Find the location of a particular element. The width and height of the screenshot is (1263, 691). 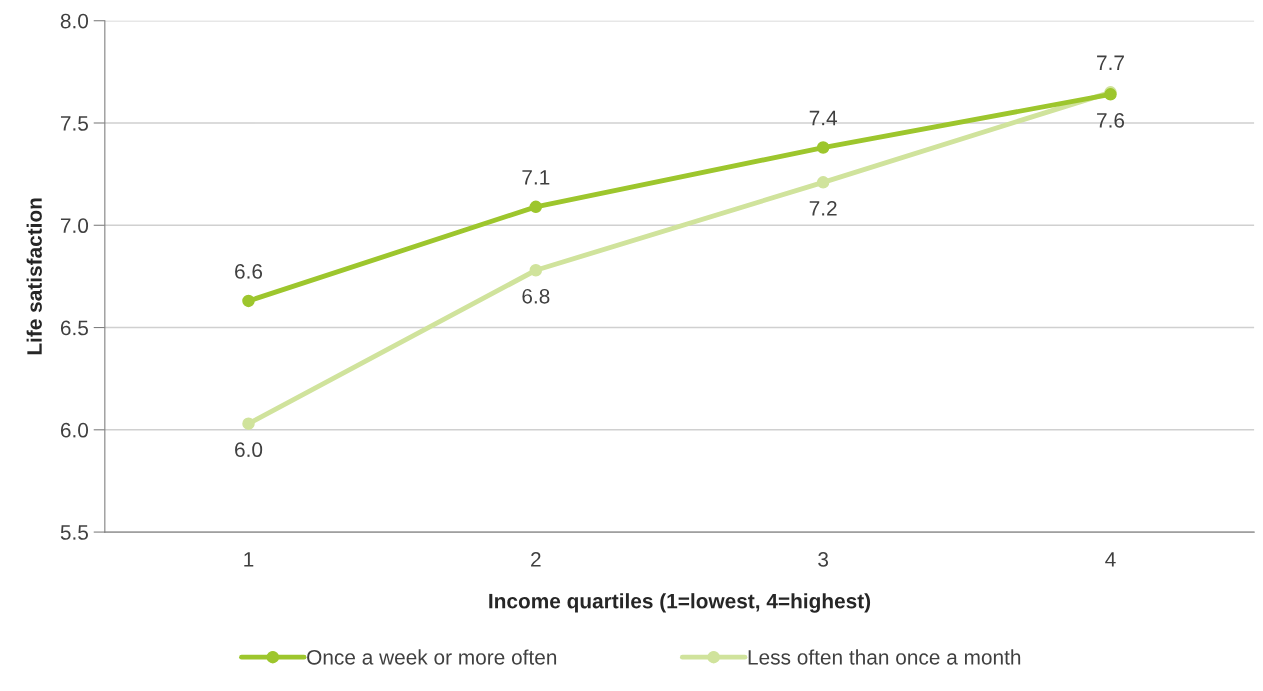

data-label: 6.6 is located at coordinates (249, 271).